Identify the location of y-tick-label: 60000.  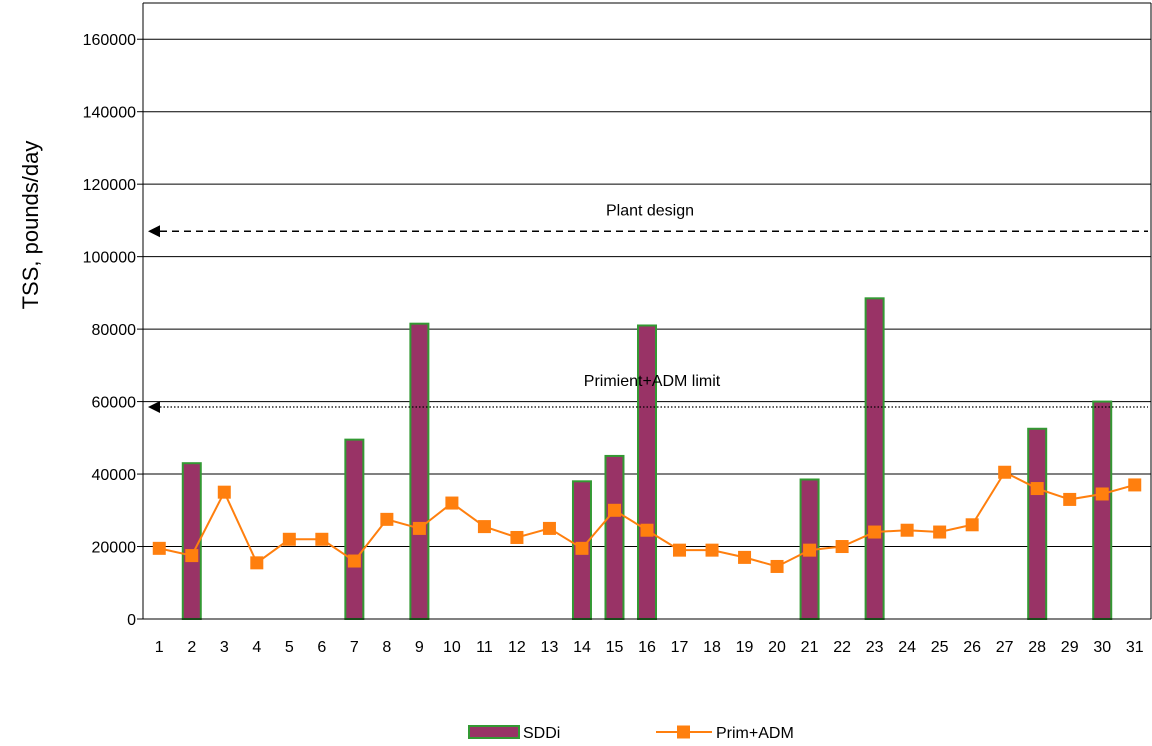
(114, 403).